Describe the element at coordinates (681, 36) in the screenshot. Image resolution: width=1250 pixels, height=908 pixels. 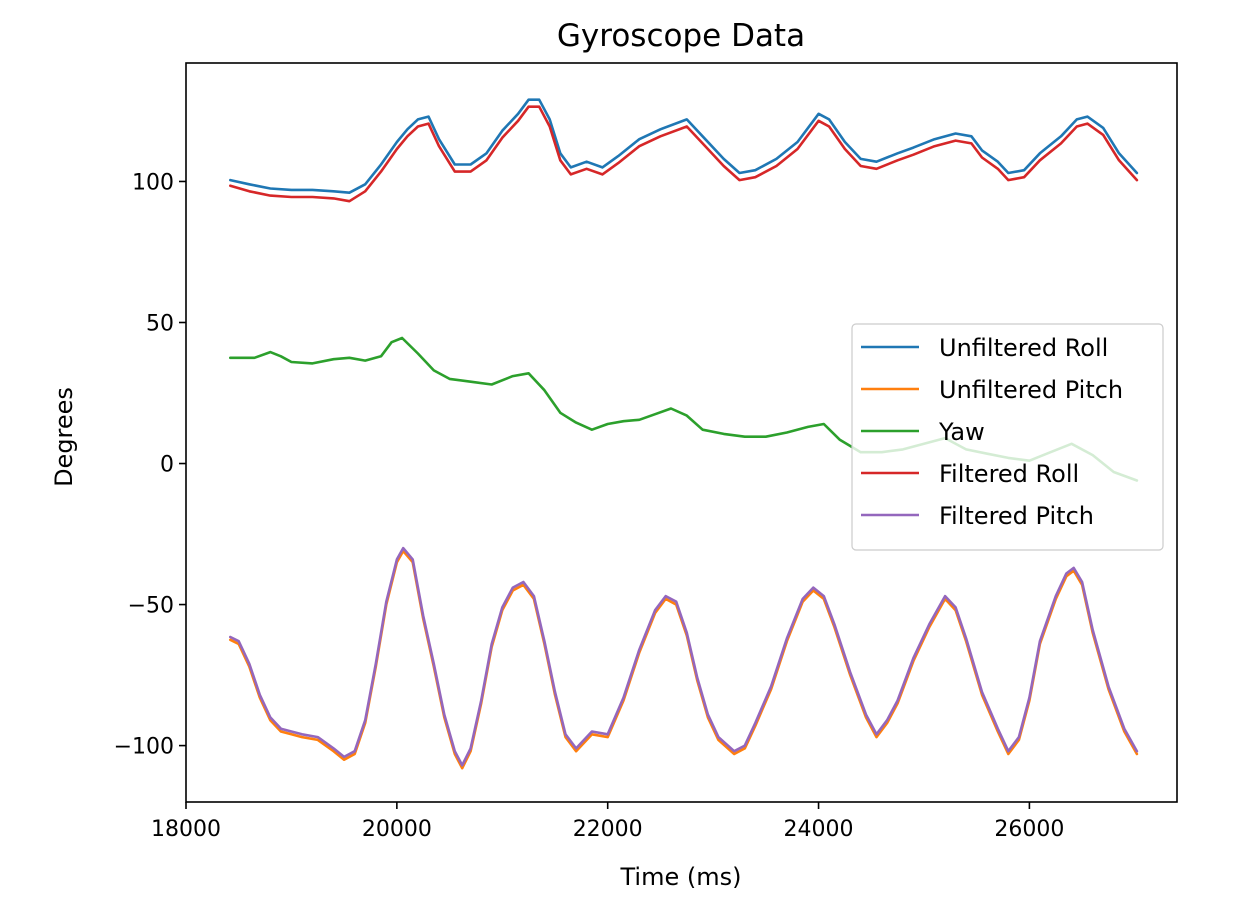
I see `chart-title: Gyroscope Data` at that location.